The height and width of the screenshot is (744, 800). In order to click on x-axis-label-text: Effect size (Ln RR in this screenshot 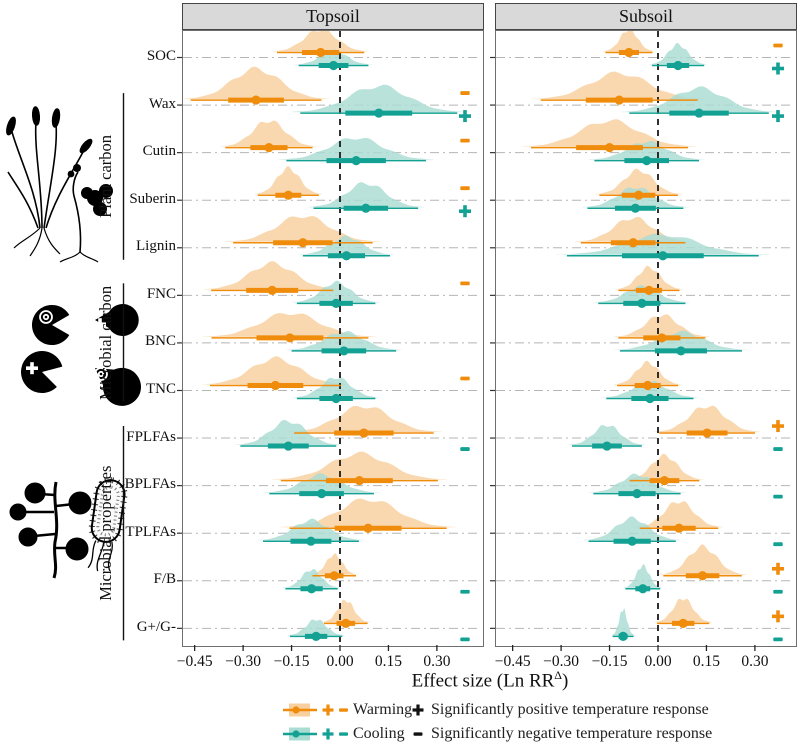, I will do `click(483, 681)`.